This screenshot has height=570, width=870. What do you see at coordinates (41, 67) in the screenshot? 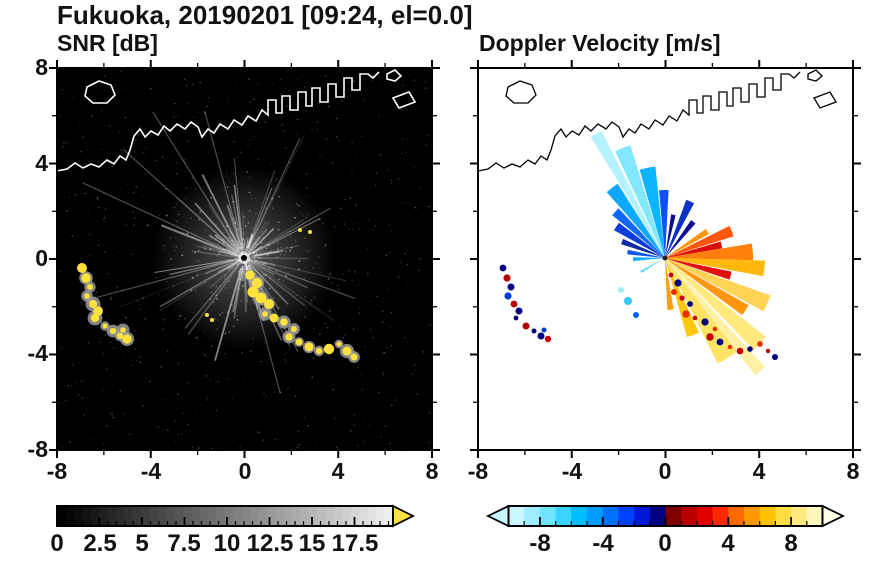
I see `y-tick-label: 8` at bounding box center [41, 67].